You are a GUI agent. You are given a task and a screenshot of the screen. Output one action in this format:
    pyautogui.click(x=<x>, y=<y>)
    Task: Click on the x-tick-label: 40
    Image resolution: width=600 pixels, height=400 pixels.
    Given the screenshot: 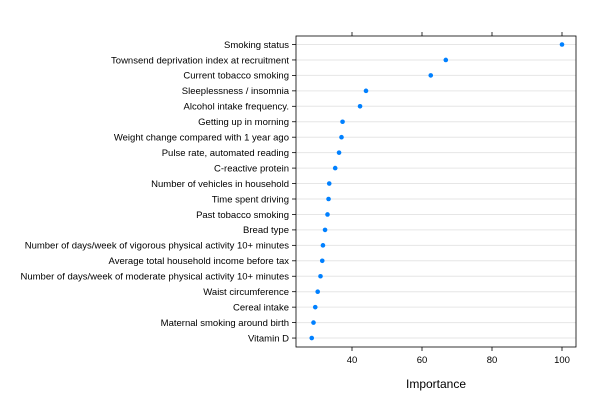 What is the action you would take?
    pyautogui.click(x=352, y=360)
    